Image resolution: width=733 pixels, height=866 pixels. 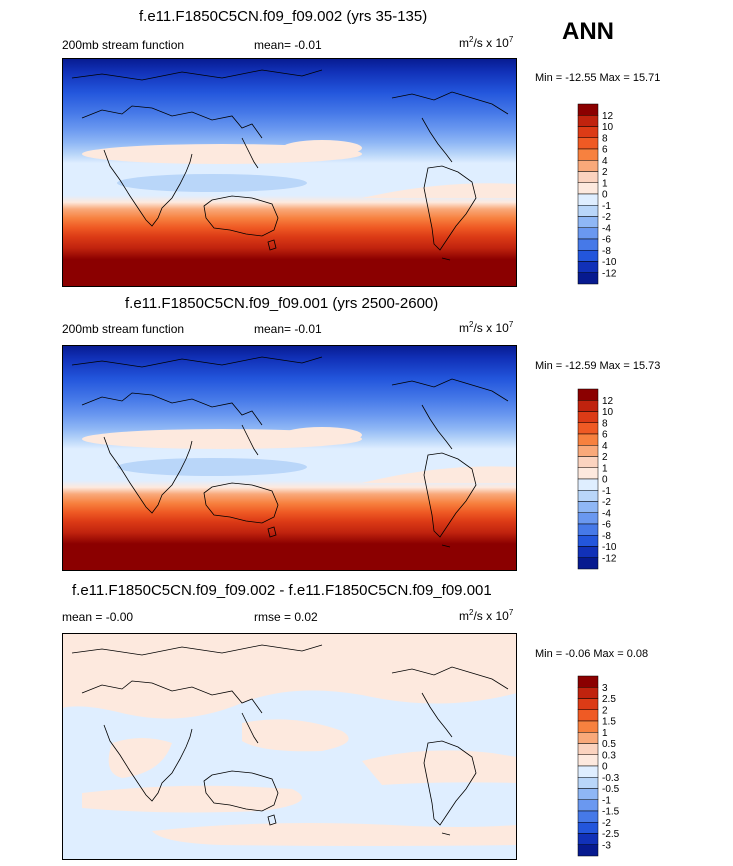 What do you see at coordinates (123, 329) in the screenshot?
I see `panel-2-variable-label: 200mb stream function` at bounding box center [123, 329].